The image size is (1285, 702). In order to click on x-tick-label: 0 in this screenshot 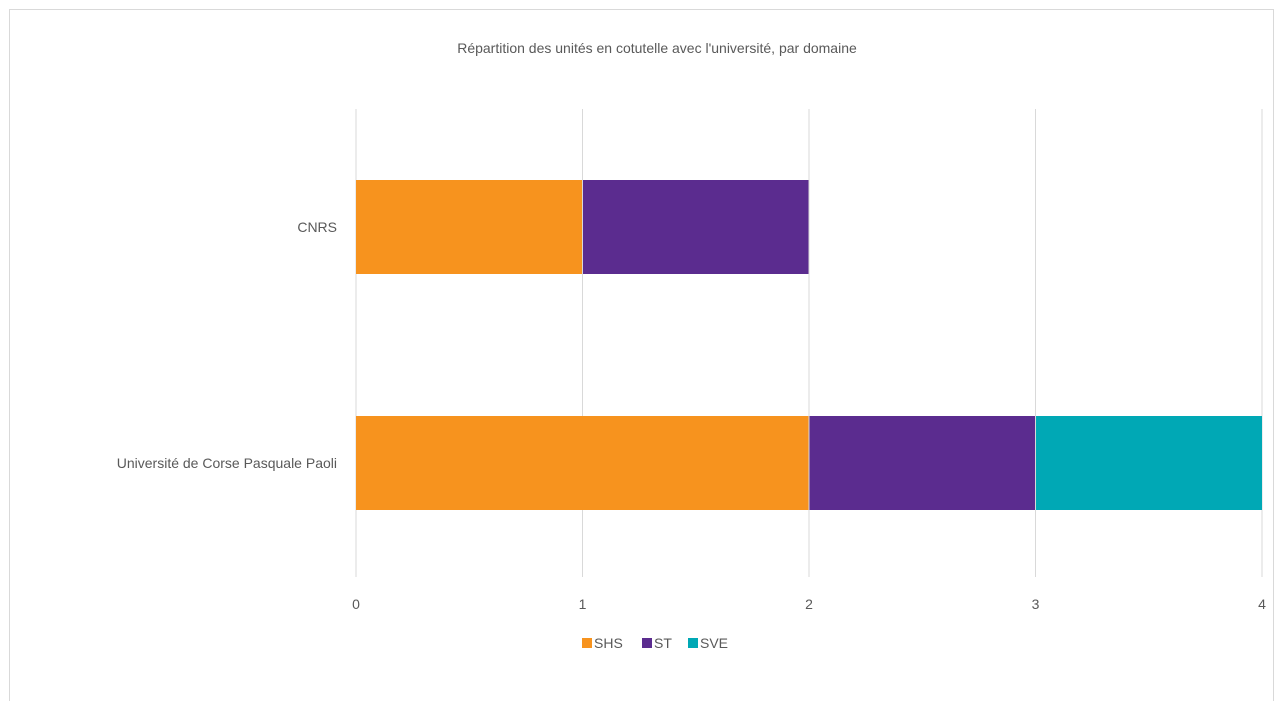, I will do `click(356, 604)`.